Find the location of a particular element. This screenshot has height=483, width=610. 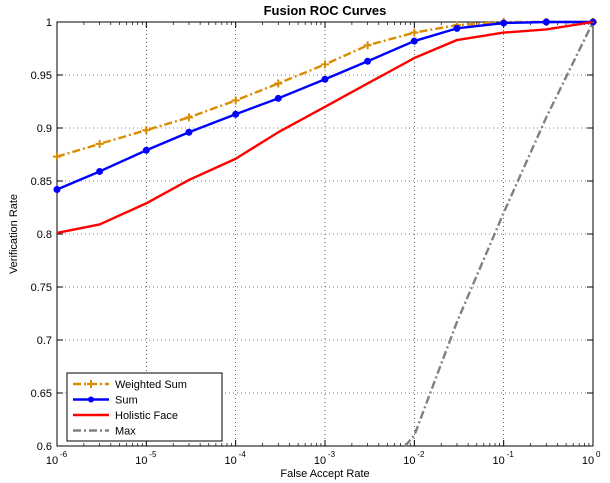

x-tick-label: 10⁻¹ is located at coordinates (504, 458).